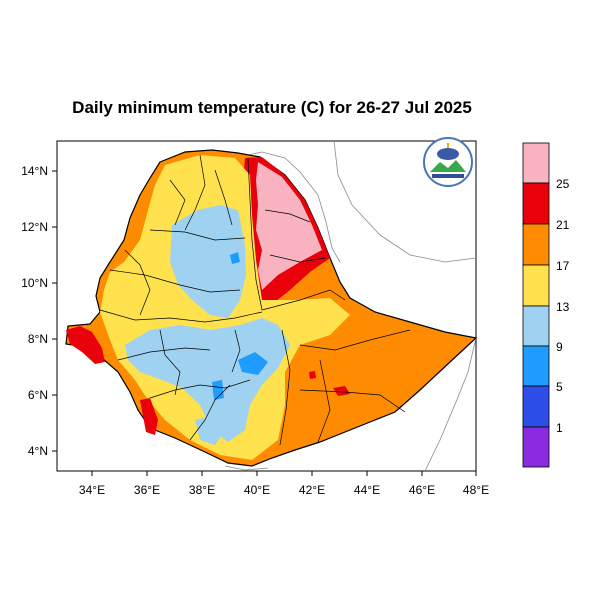 The height and width of the screenshot is (600, 600). I want to click on afar-pink-zone, so click(289, 226).